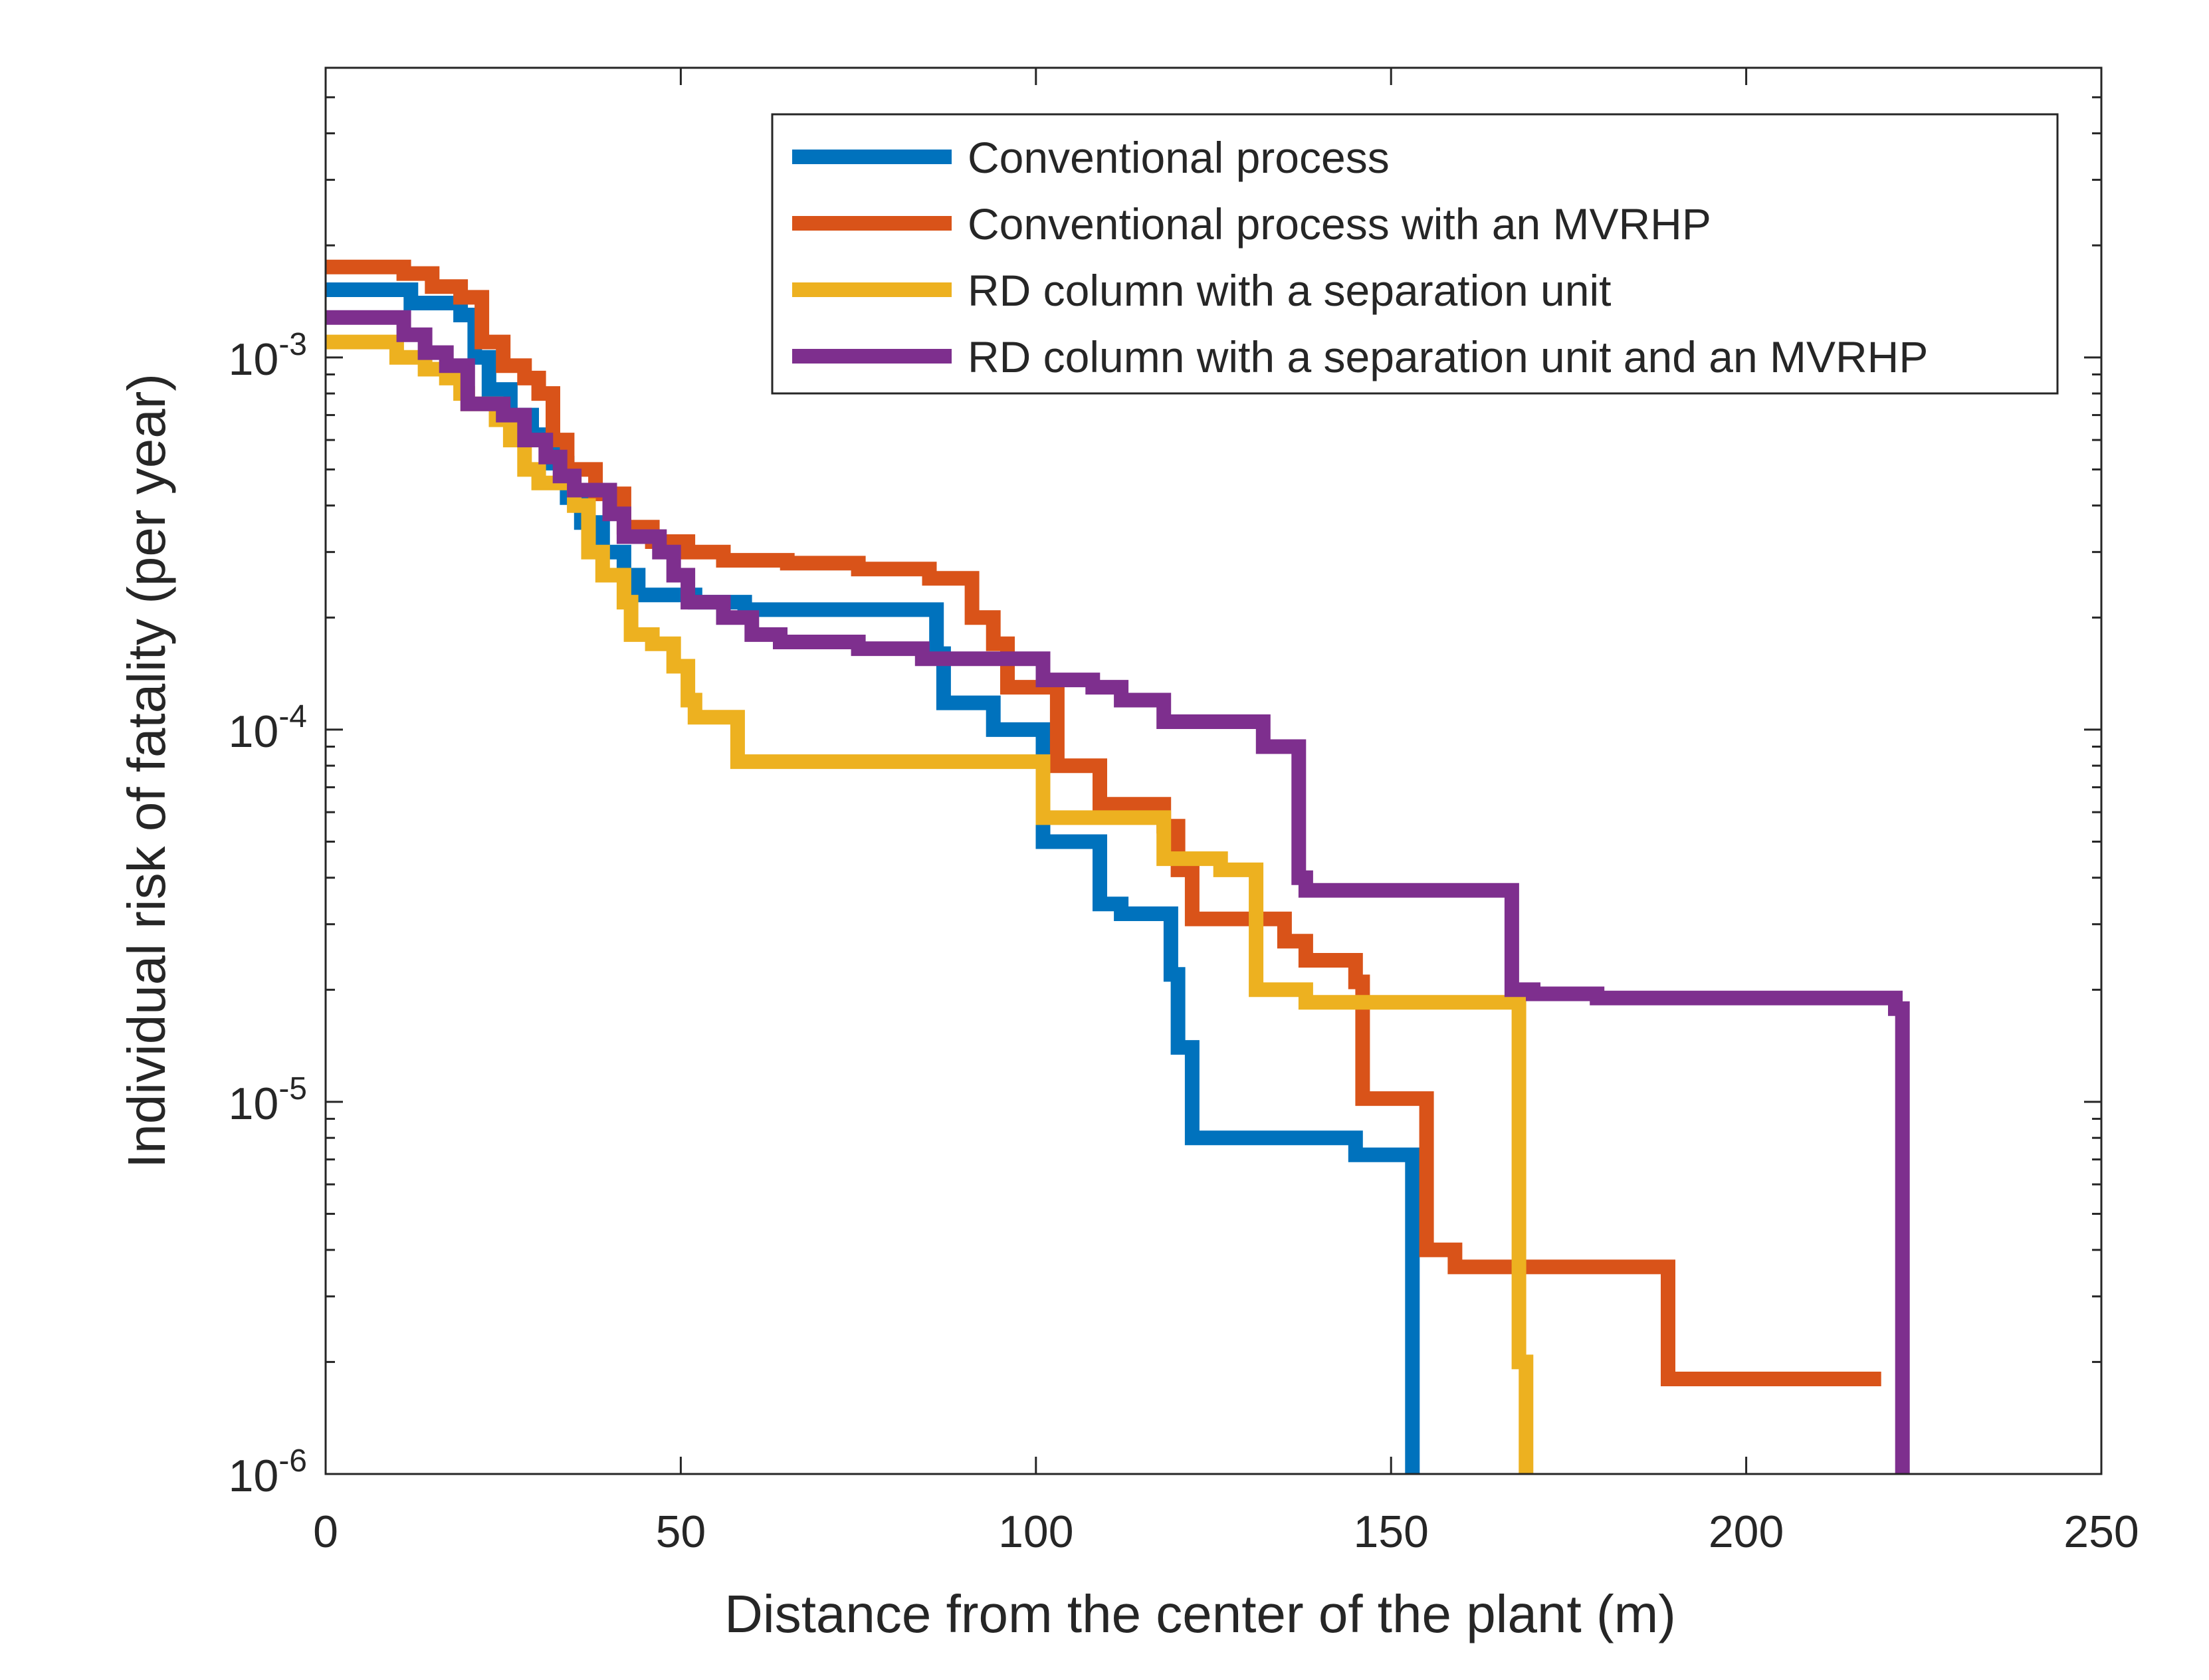 The width and height of the screenshot is (2209, 1680). I want to click on y-tick-exponent: -5, so click(292, 1088).